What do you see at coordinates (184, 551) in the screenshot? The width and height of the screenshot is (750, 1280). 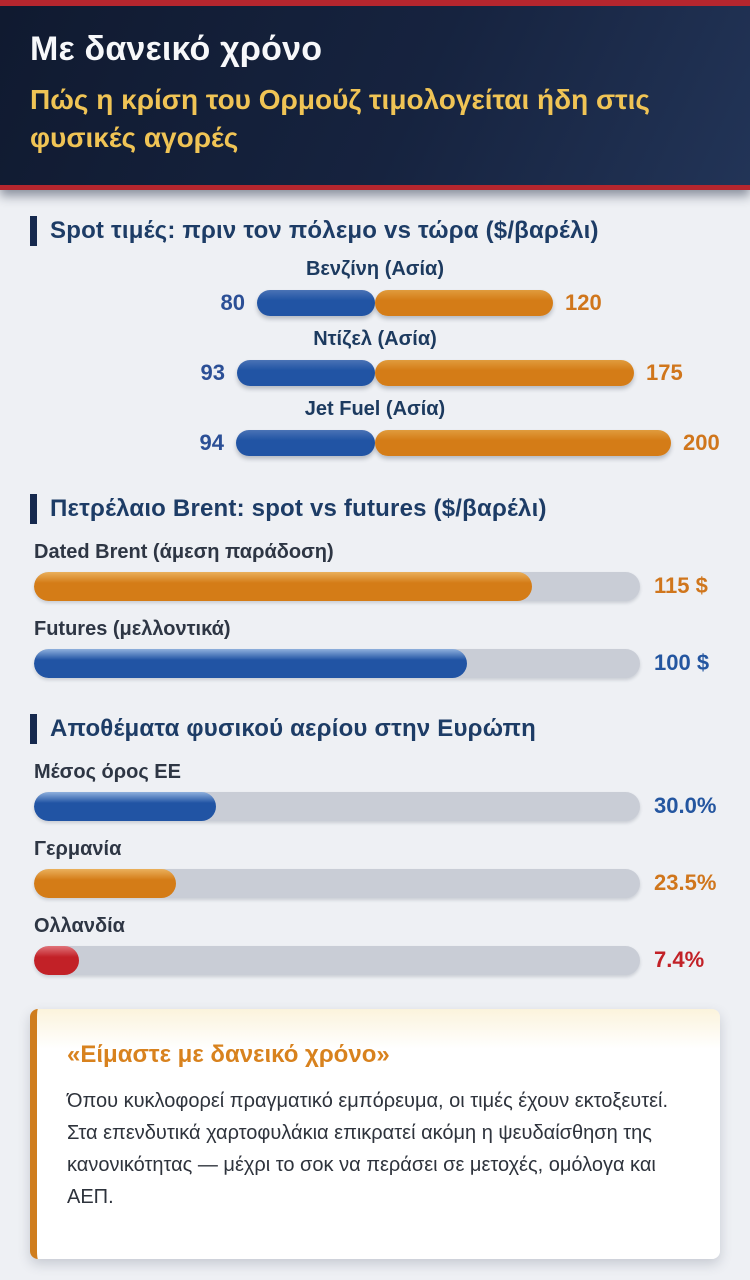 I see `bar-label: Dated Brent (άμεση παράδοση)` at bounding box center [184, 551].